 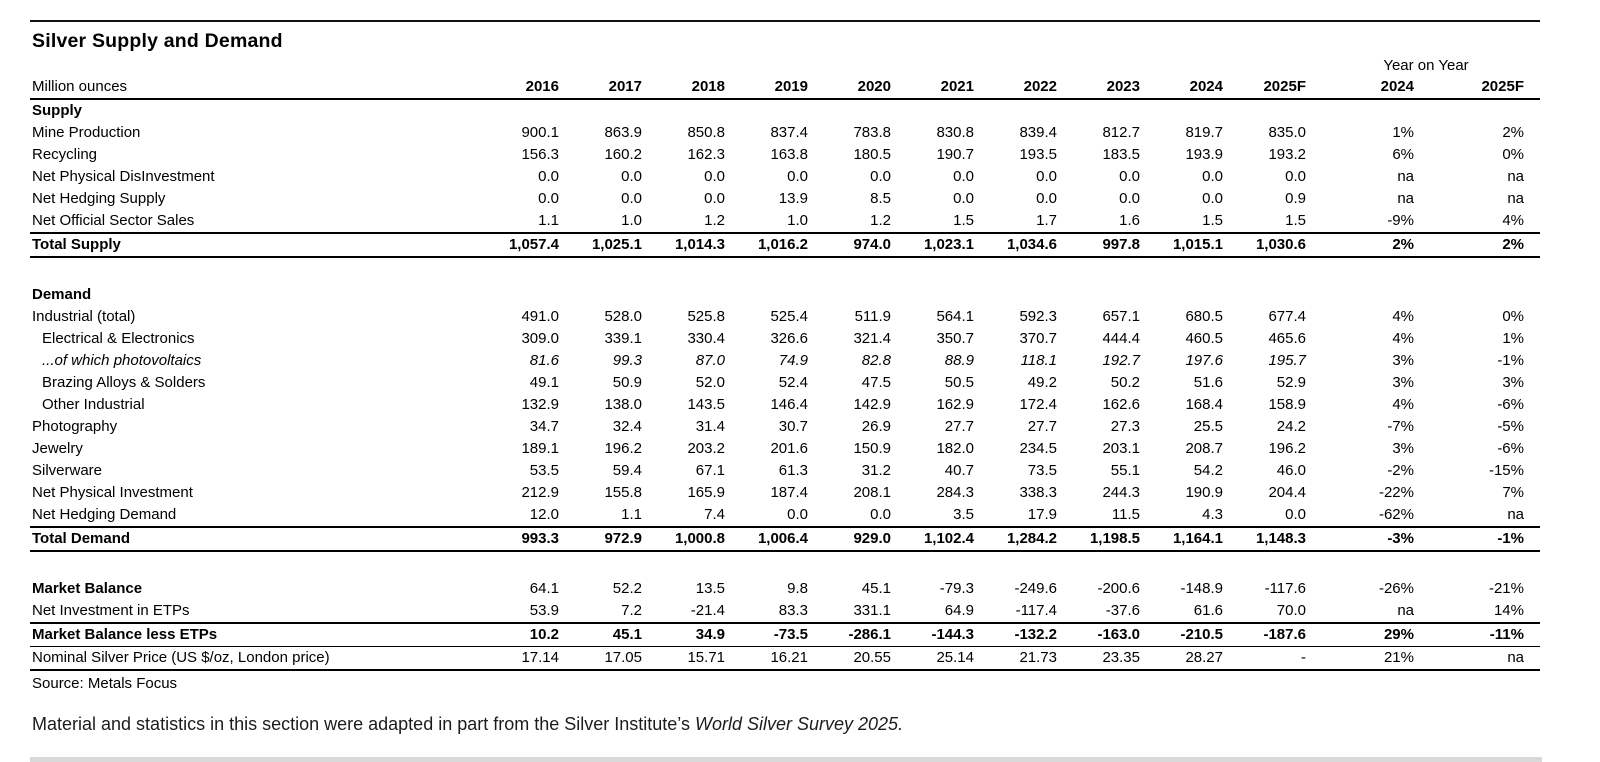 What do you see at coordinates (706, 404) in the screenshot?
I see `value-cell: 143.5` at bounding box center [706, 404].